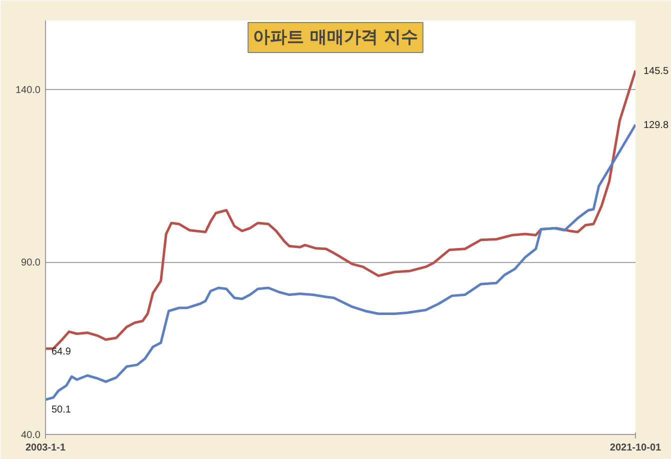 The image size is (671, 459). What do you see at coordinates (656, 72) in the screenshot?
I see `data-label: 145.5` at bounding box center [656, 72].